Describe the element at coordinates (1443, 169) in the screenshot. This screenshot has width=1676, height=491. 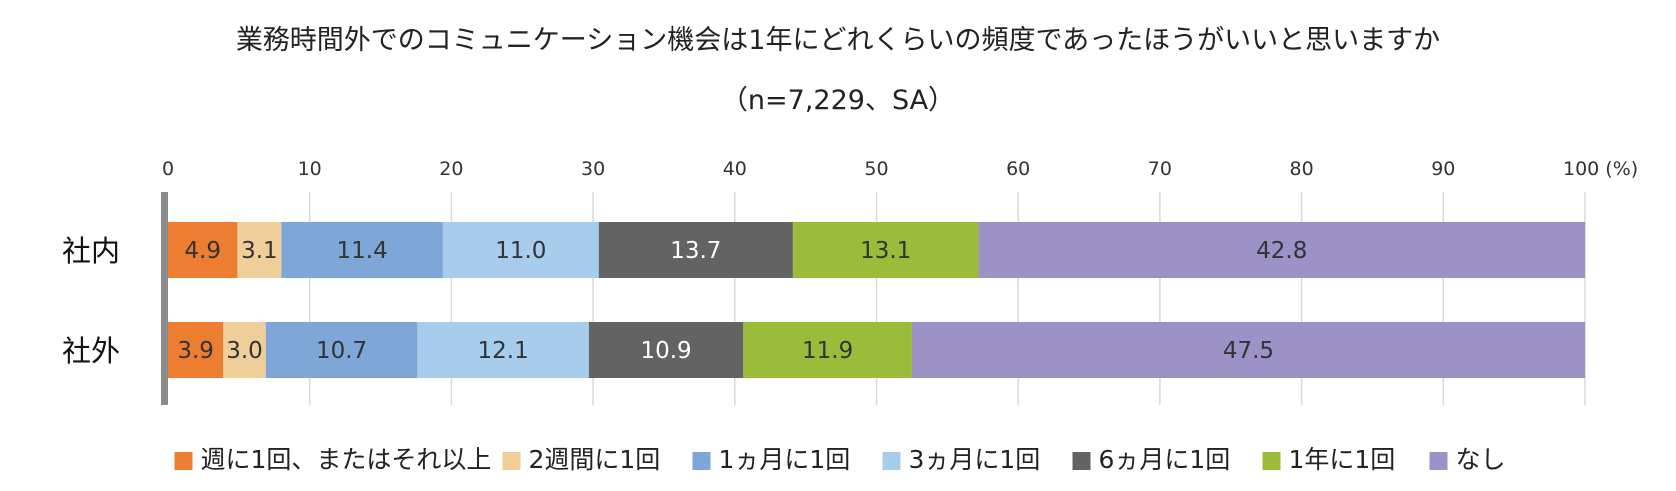
I see `x-tick-label: 90` at that location.